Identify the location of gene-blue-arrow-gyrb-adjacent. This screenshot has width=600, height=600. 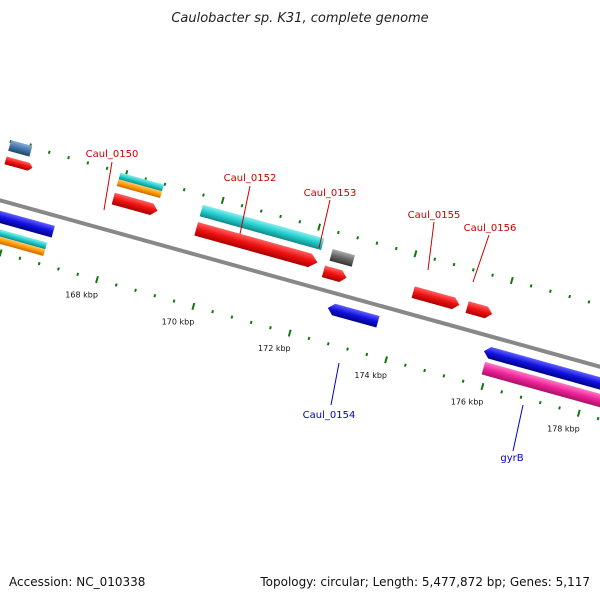
(541, 369).